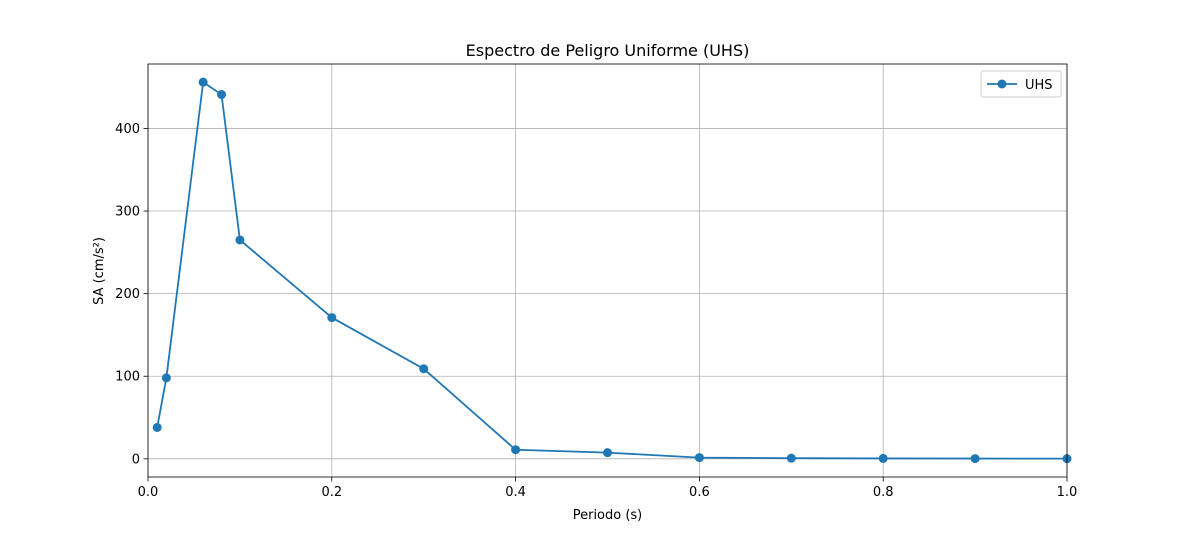 This screenshot has width=1186, height=537. Describe the element at coordinates (608, 515) in the screenshot. I see `x-axis-label: Periodo (s)` at that location.